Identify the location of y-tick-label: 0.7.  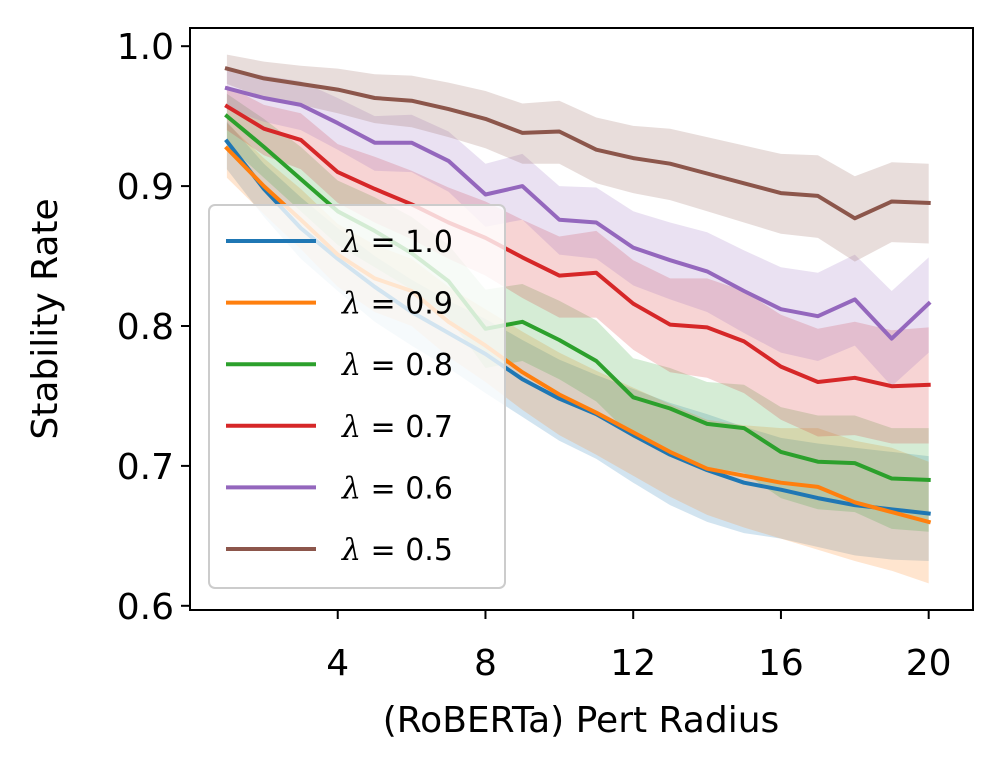
(145, 467).